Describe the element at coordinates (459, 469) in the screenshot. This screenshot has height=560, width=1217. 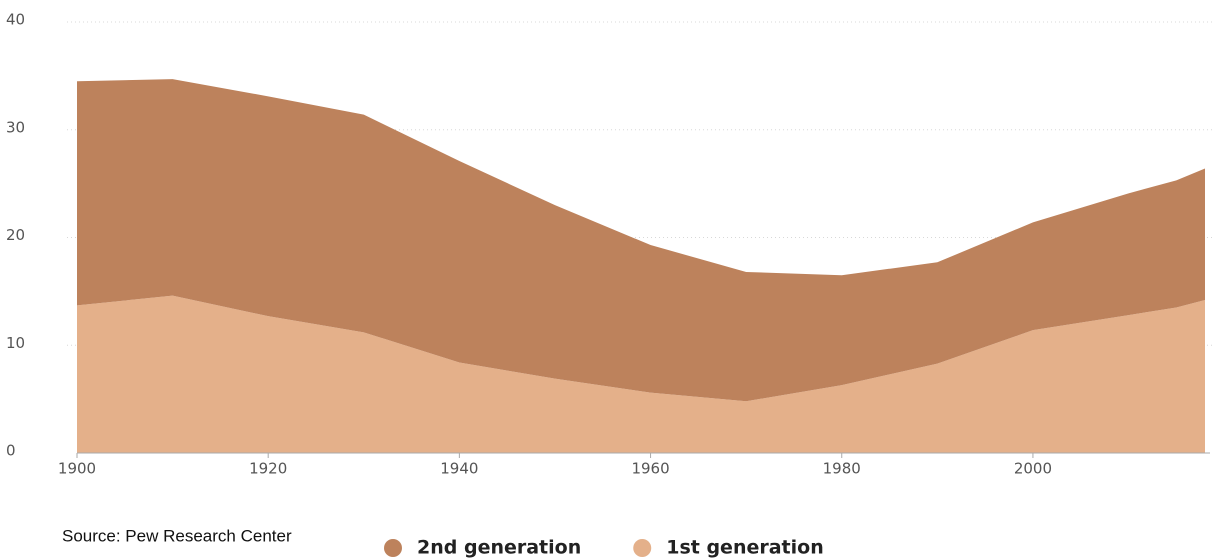
I see `x-tick-label: 1940` at that location.